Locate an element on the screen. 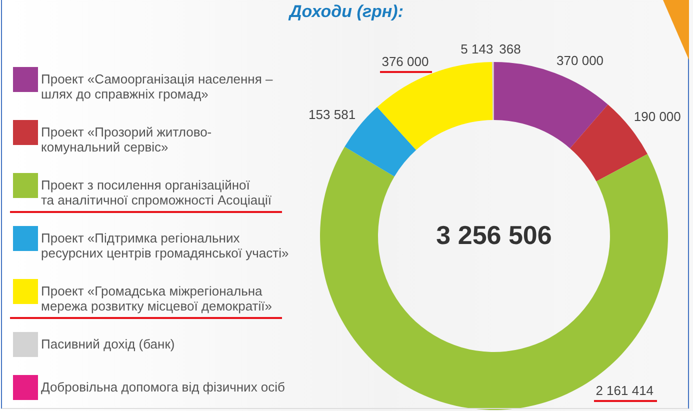  legend-label: Добровільна допомога від фізичних осіб is located at coordinates (163, 387).